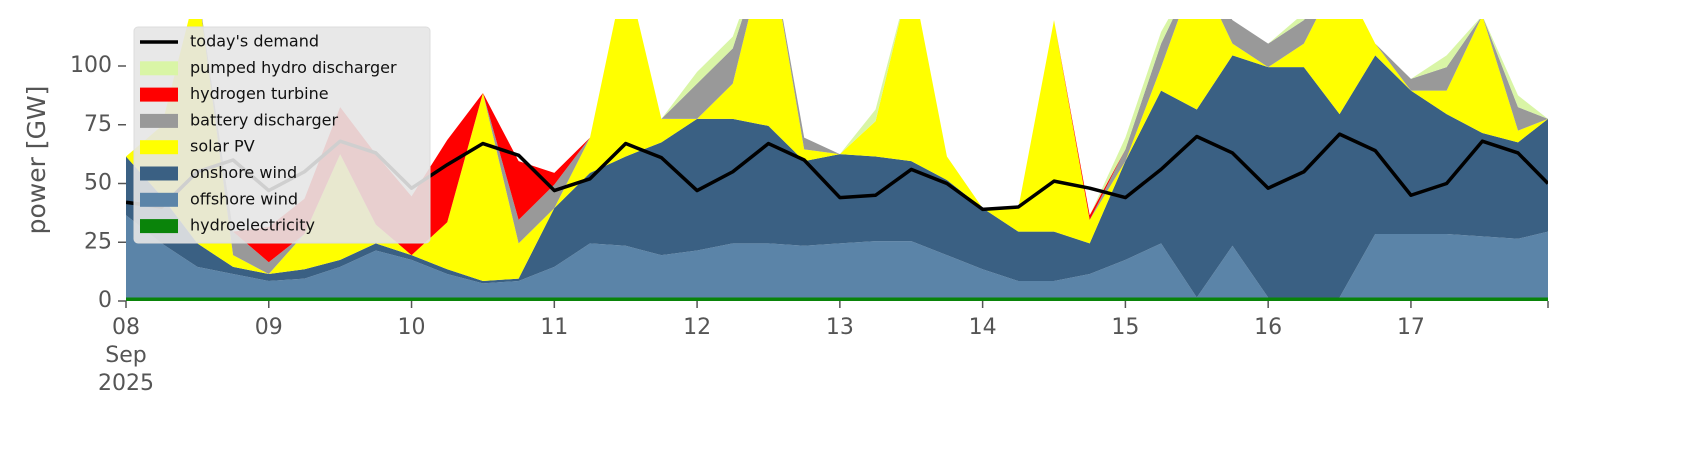 This screenshot has width=1706, height=460. I want to click on y-tick-label: 0, so click(105, 300).